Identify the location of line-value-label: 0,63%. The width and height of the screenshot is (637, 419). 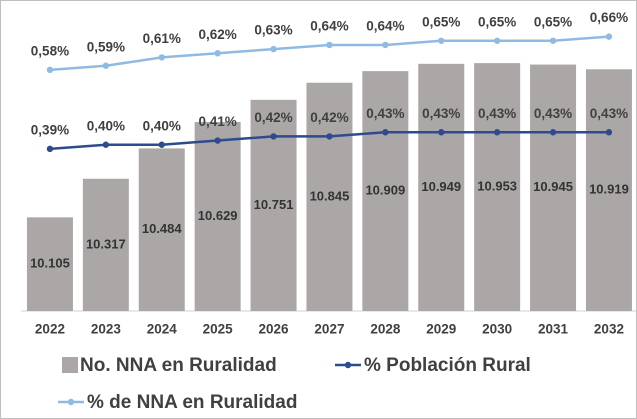
(273, 30).